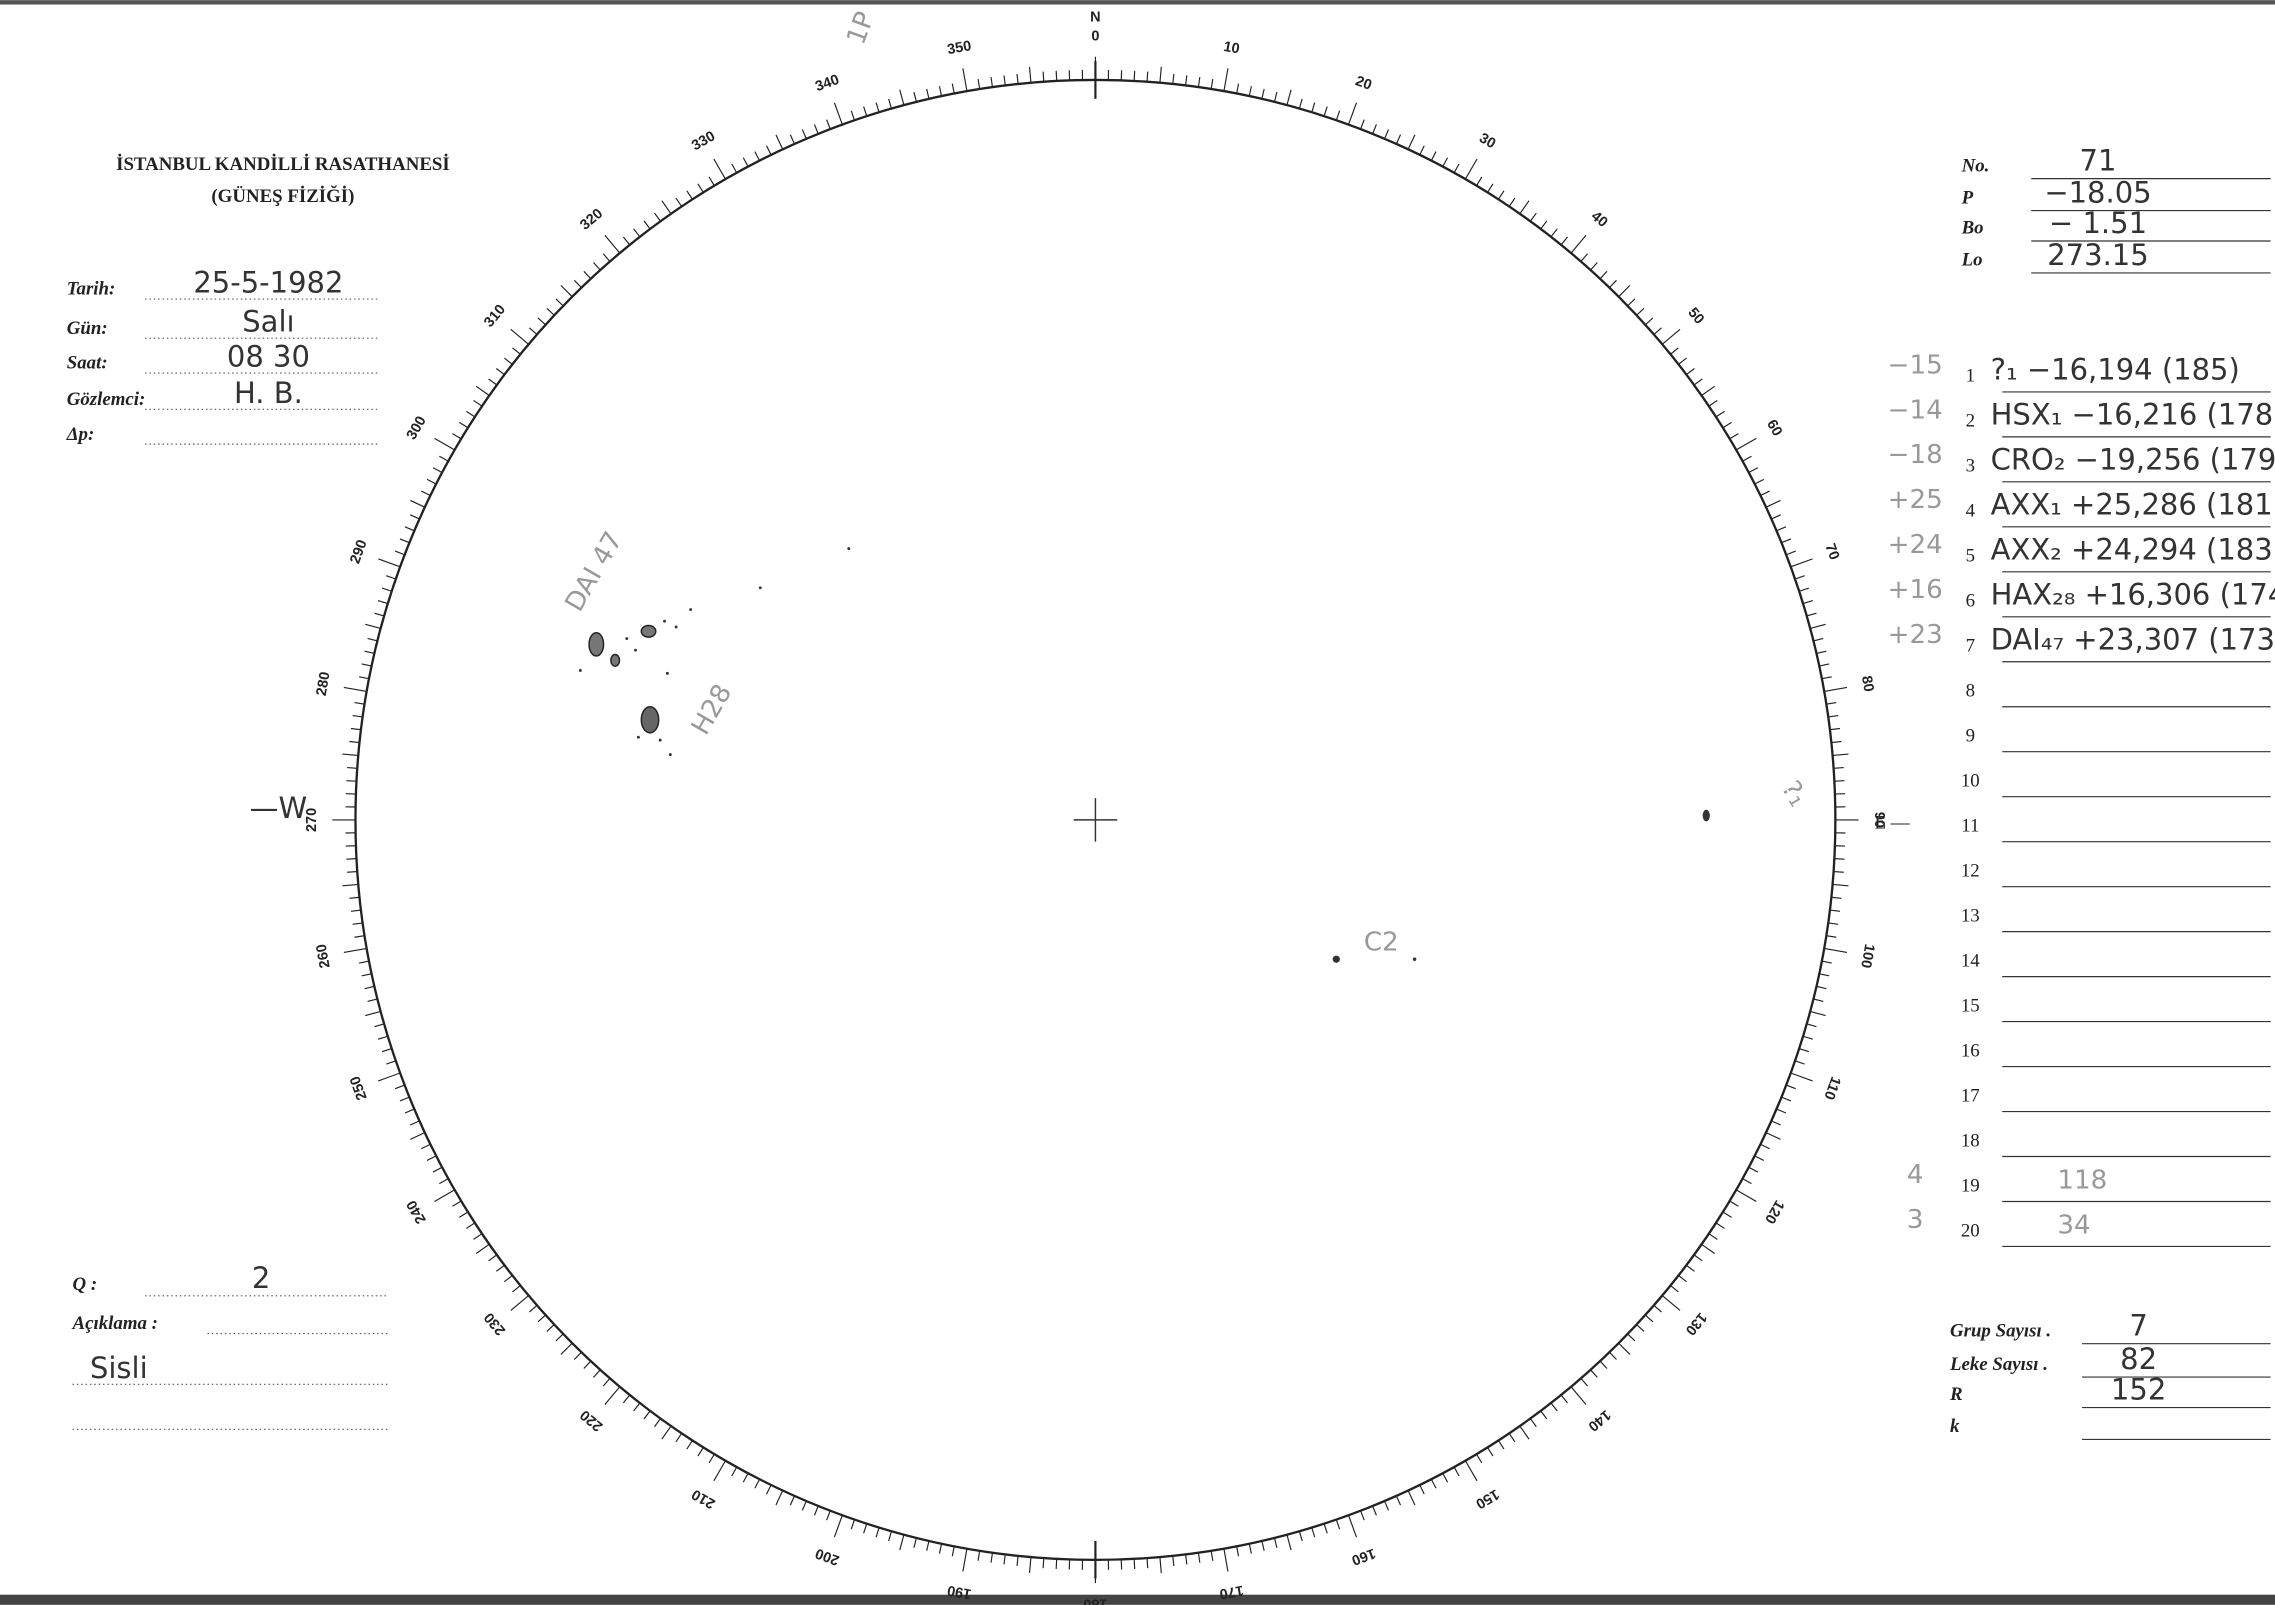  What do you see at coordinates (1892, 823) in the screenshot?
I see `east-label: E —` at bounding box center [1892, 823].